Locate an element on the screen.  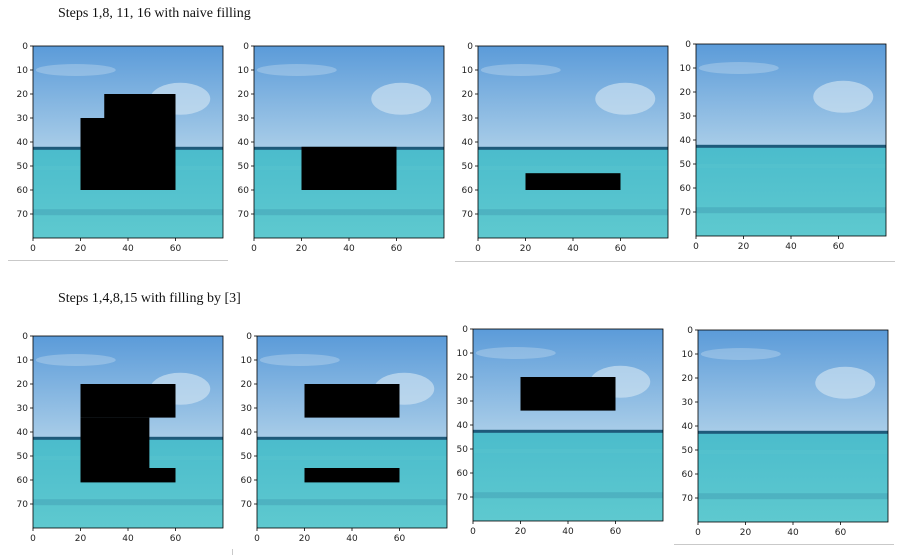
plot-filling-step-4: 0 10 20 30 40 50 60 70 0 20 40 60 is located at coordinates (340, 440).